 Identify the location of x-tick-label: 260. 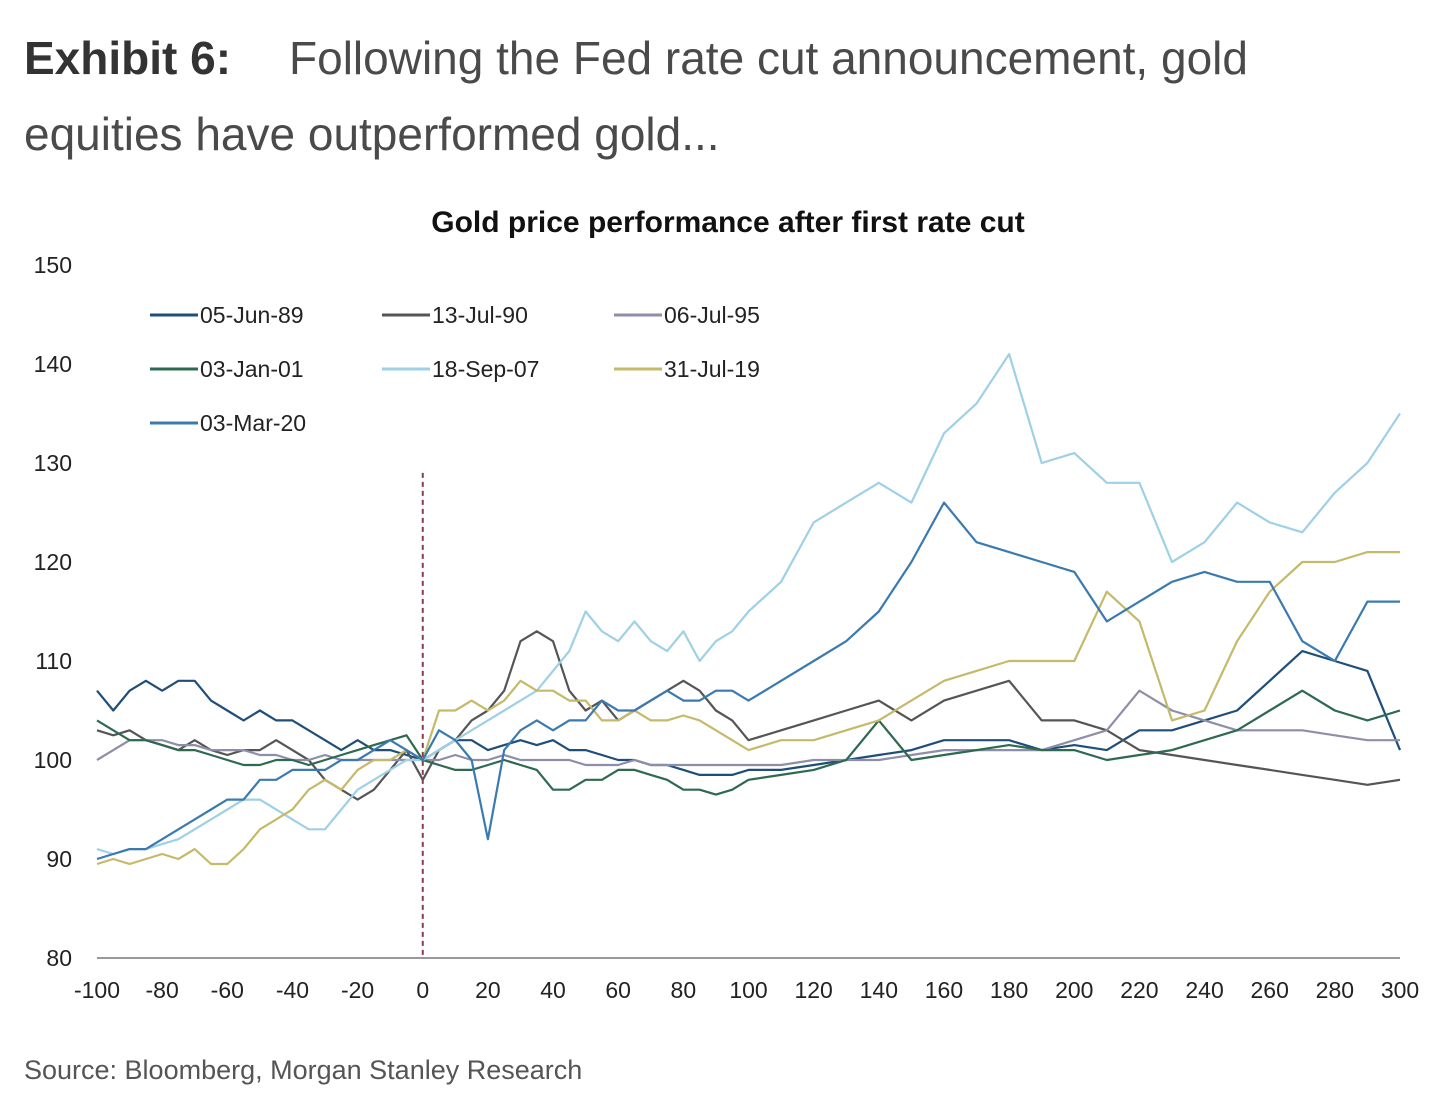
(1270, 990).